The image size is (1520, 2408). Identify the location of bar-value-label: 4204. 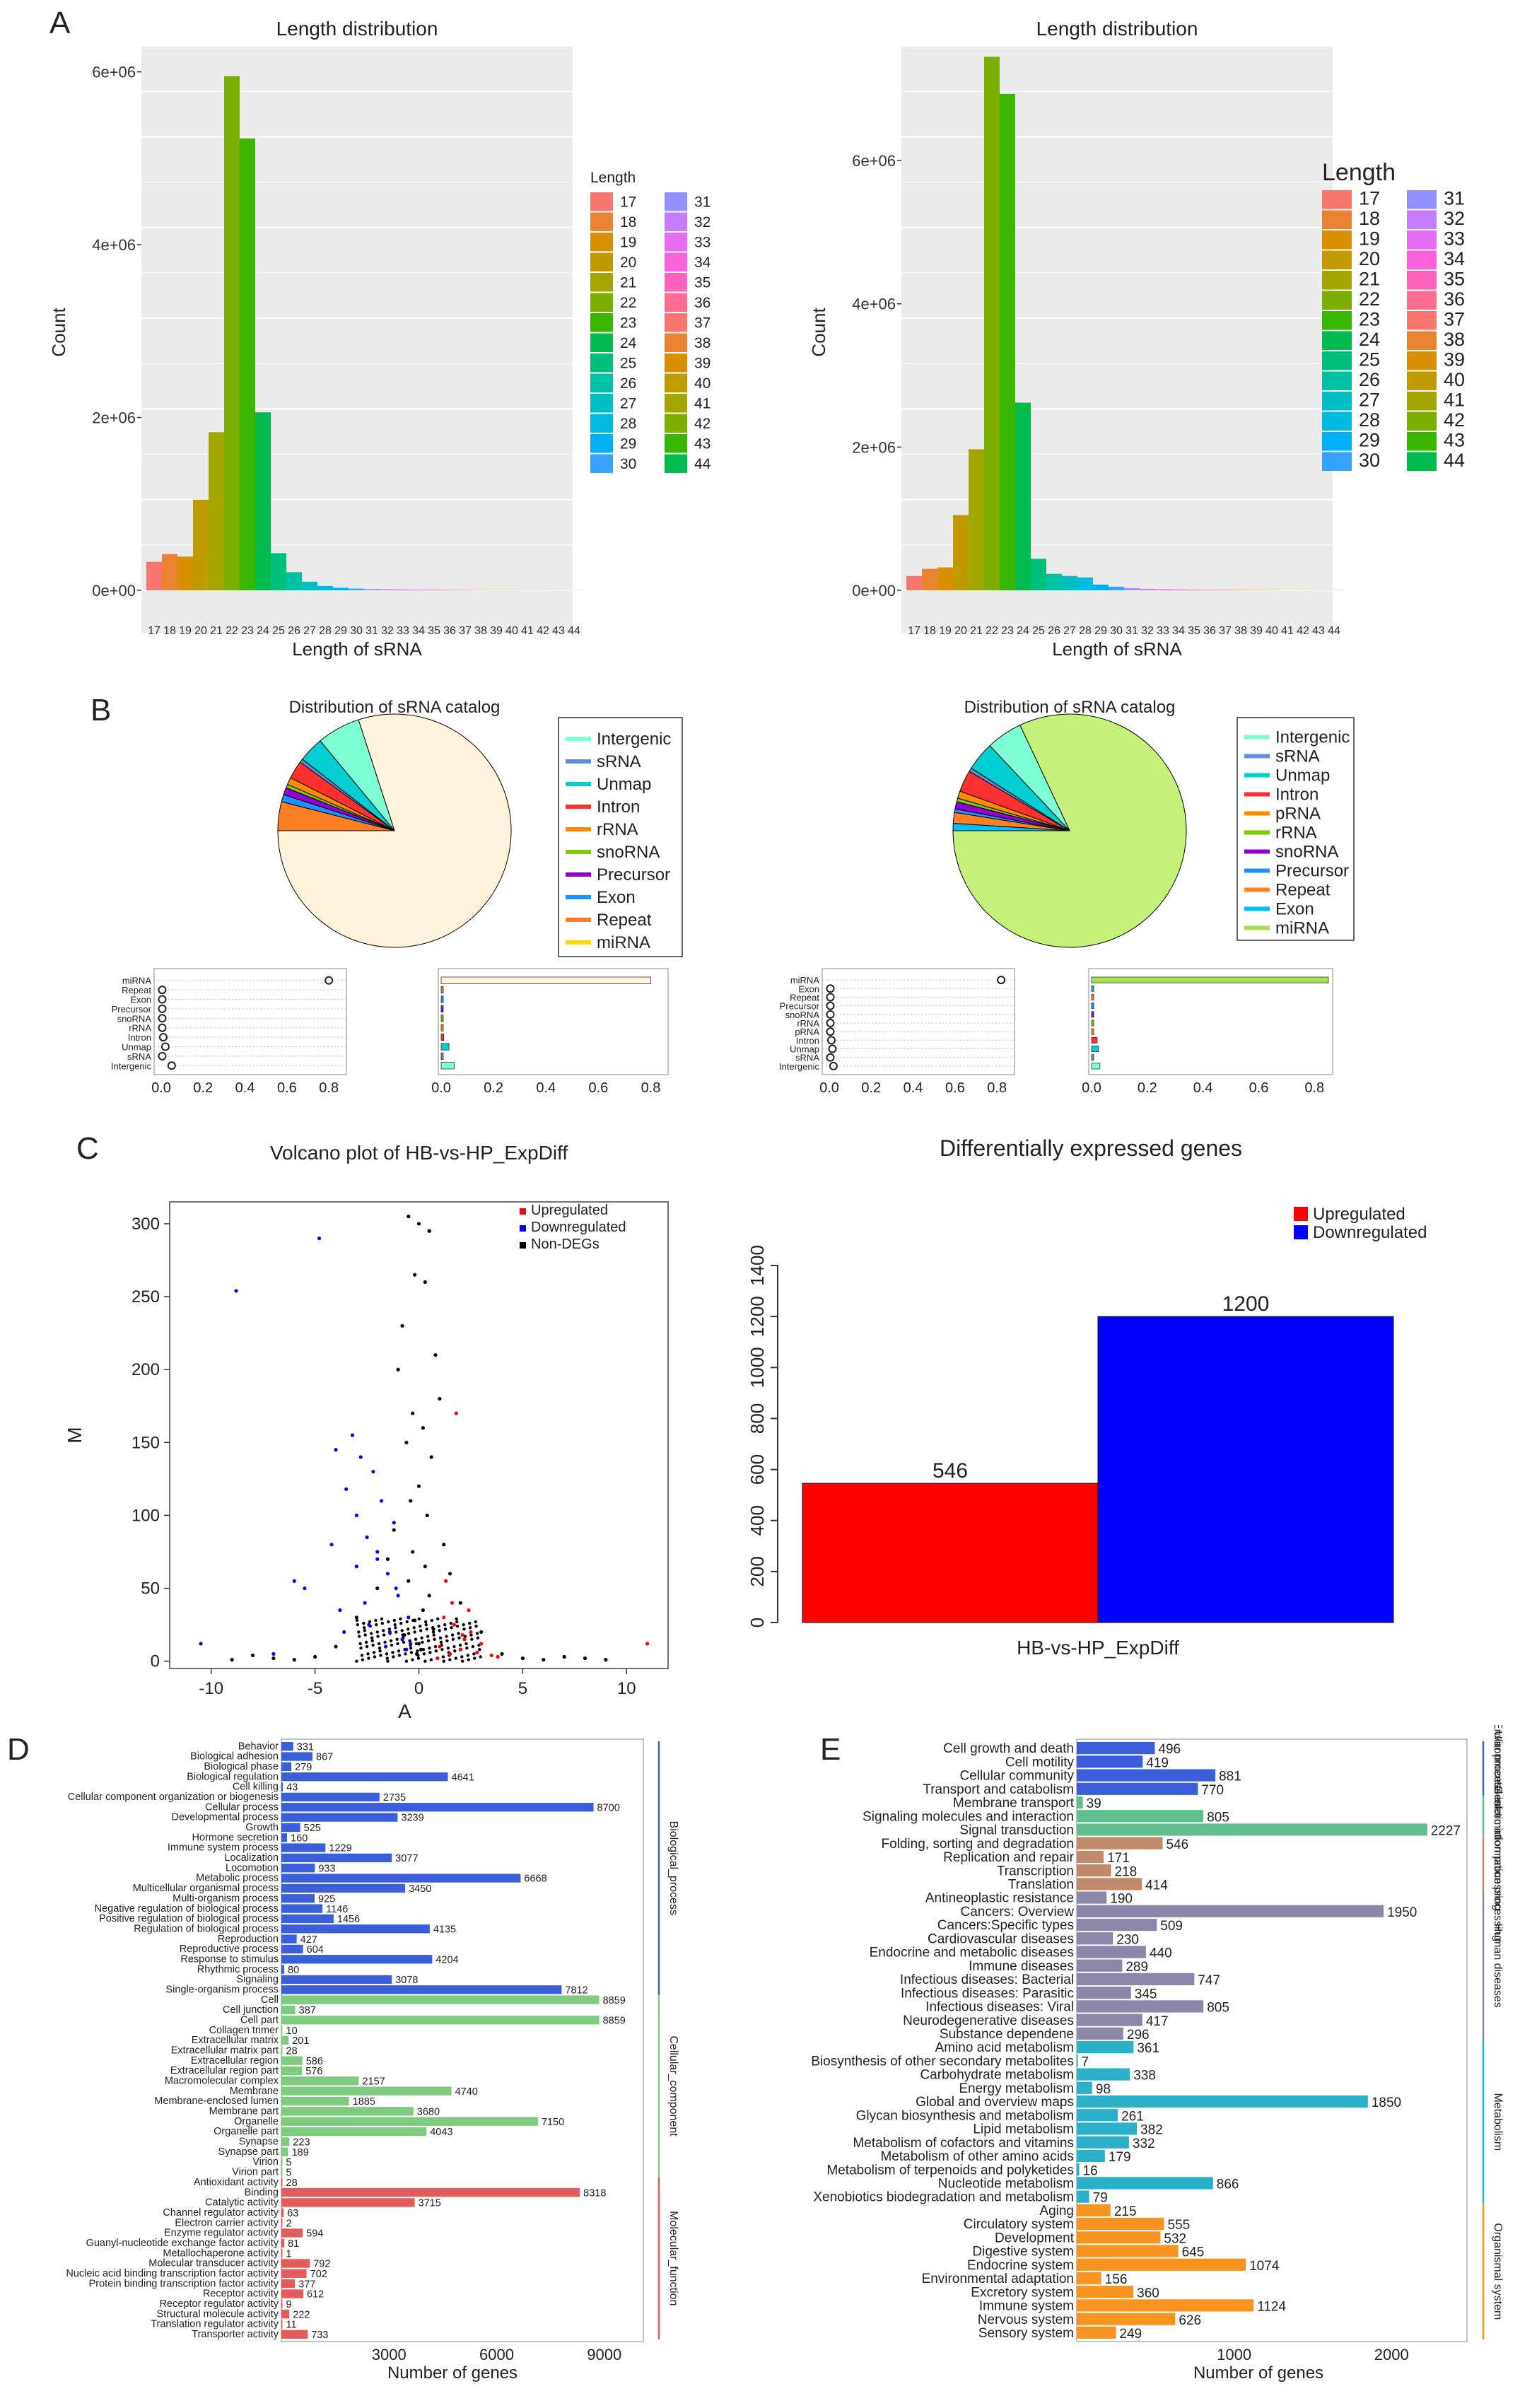
(446, 1959).